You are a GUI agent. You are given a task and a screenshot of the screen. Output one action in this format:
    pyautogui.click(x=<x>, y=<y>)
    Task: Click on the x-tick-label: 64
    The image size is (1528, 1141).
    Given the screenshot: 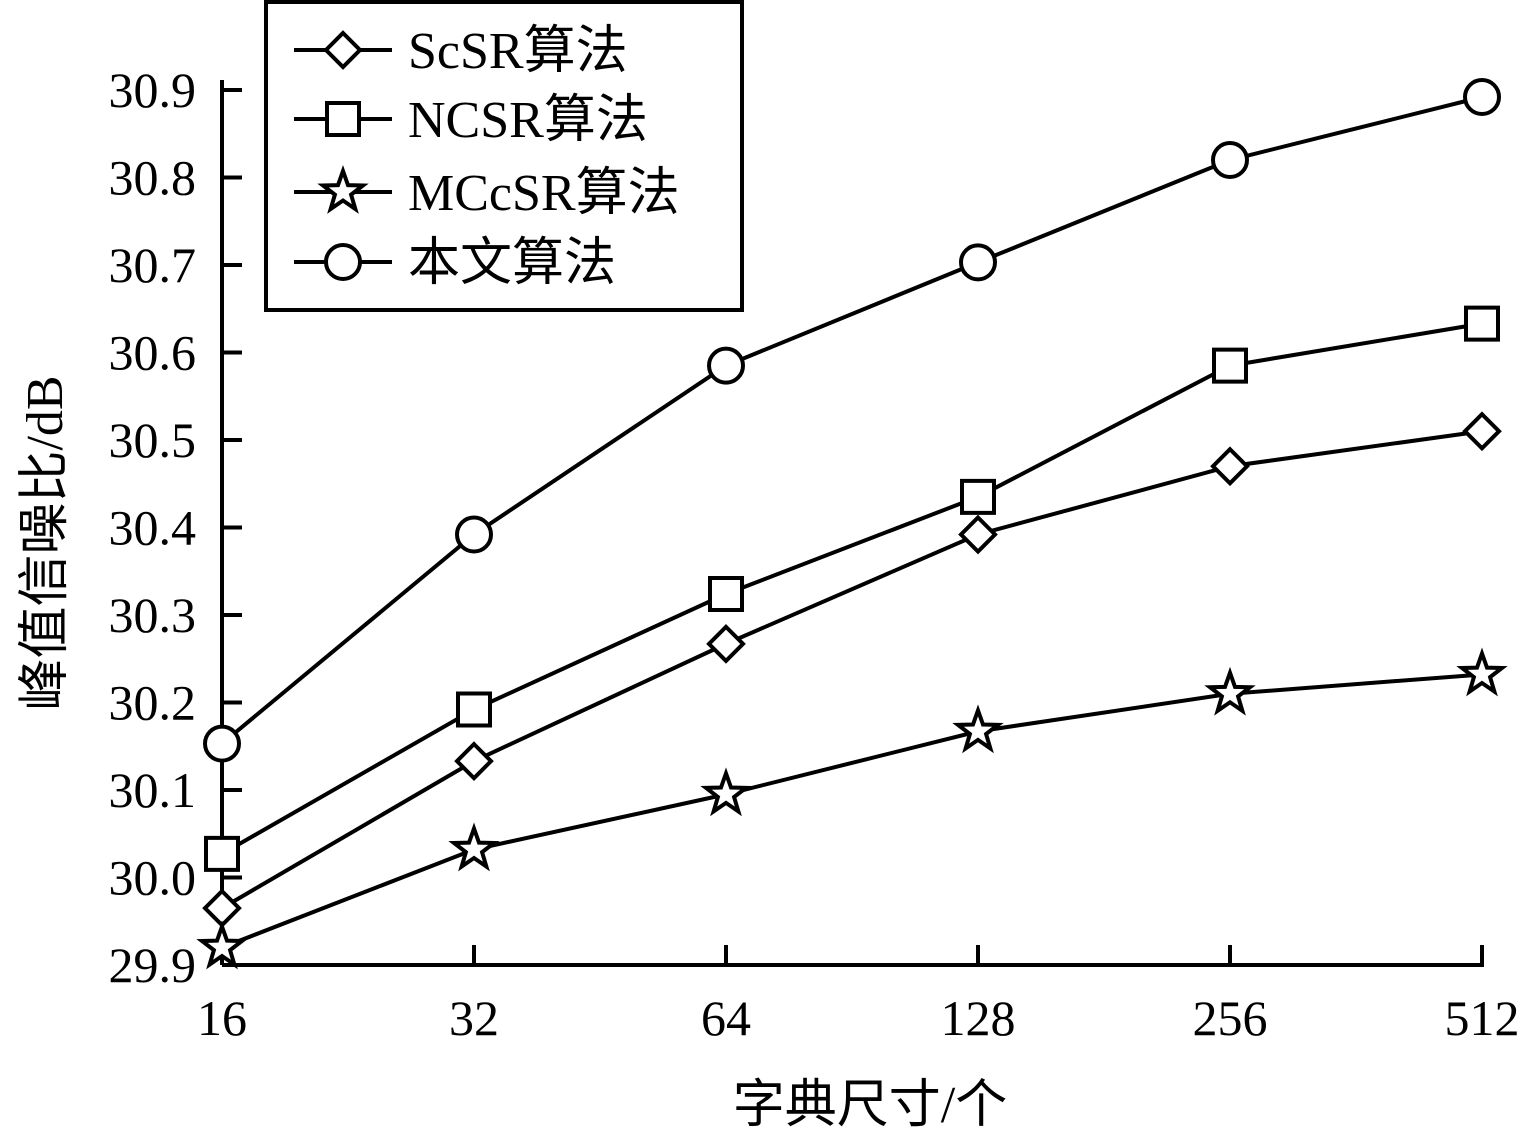 What is the action you would take?
    pyautogui.click(x=726, y=1018)
    